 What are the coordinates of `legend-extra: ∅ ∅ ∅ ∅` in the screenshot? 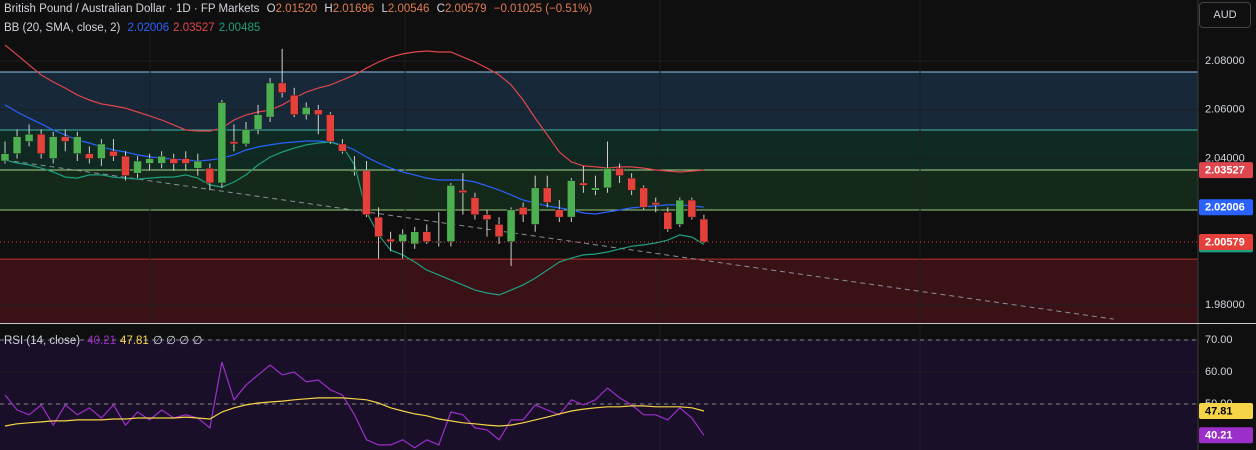 It's located at (177, 341).